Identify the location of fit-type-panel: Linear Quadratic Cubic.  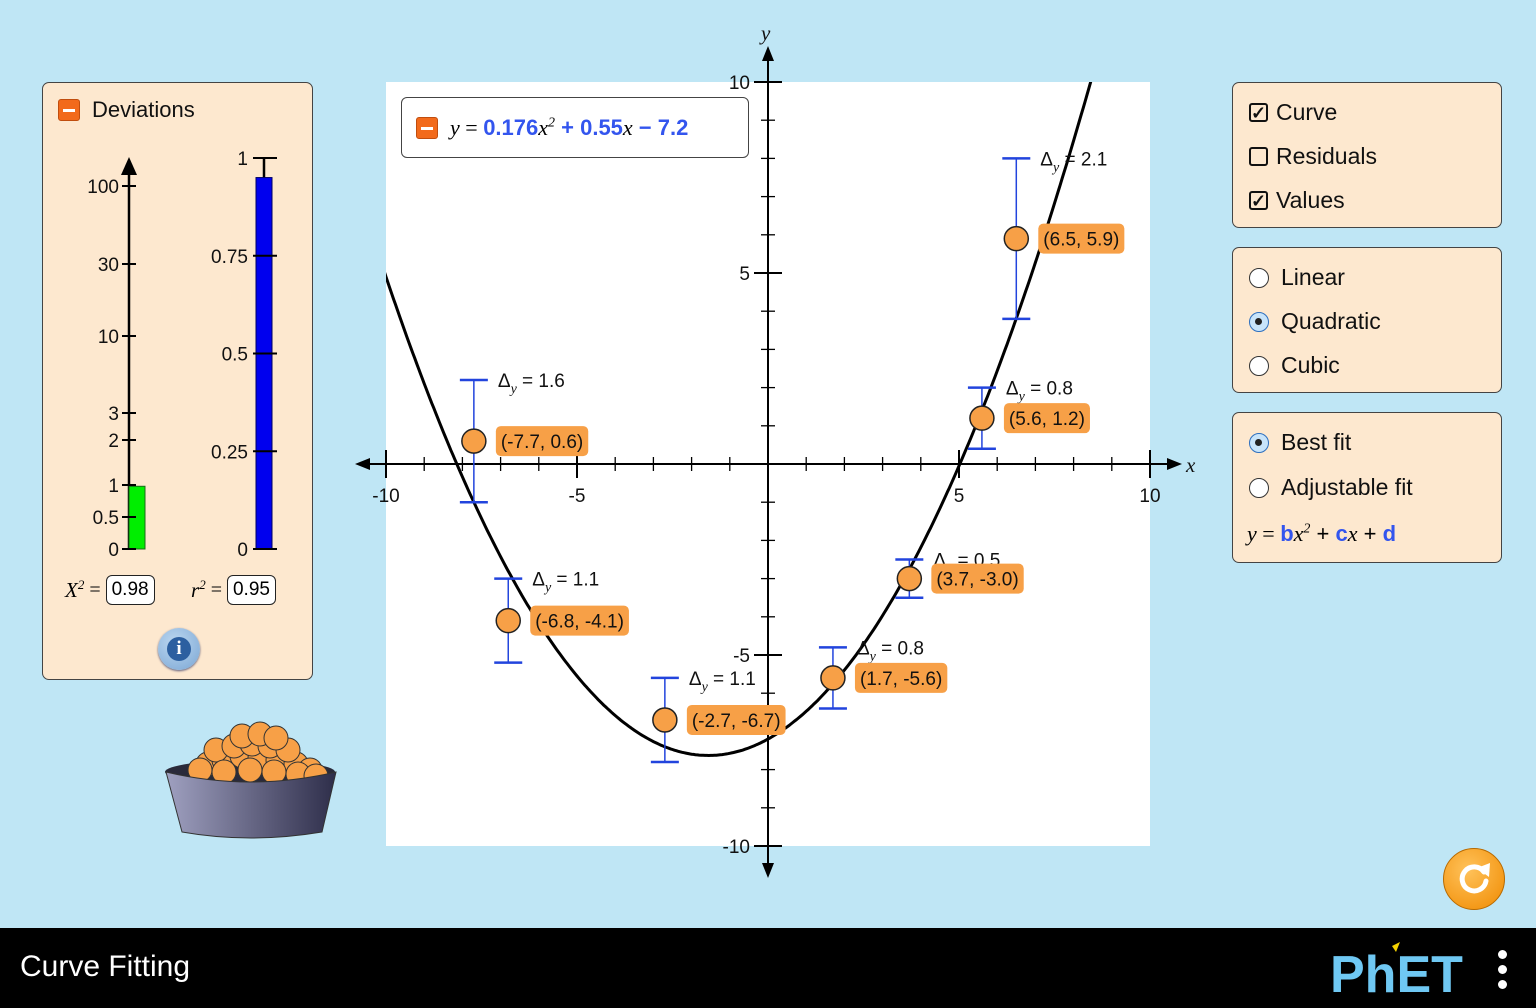
(1367, 320).